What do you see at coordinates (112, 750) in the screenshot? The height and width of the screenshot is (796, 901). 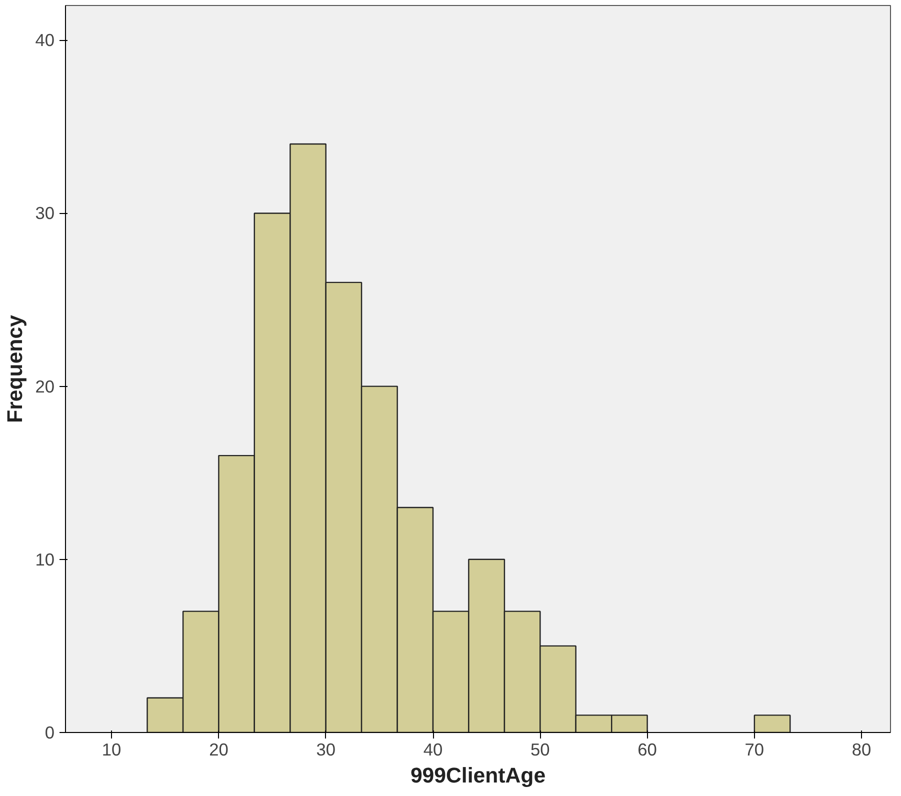 I see `x-tick-label: 10` at bounding box center [112, 750].